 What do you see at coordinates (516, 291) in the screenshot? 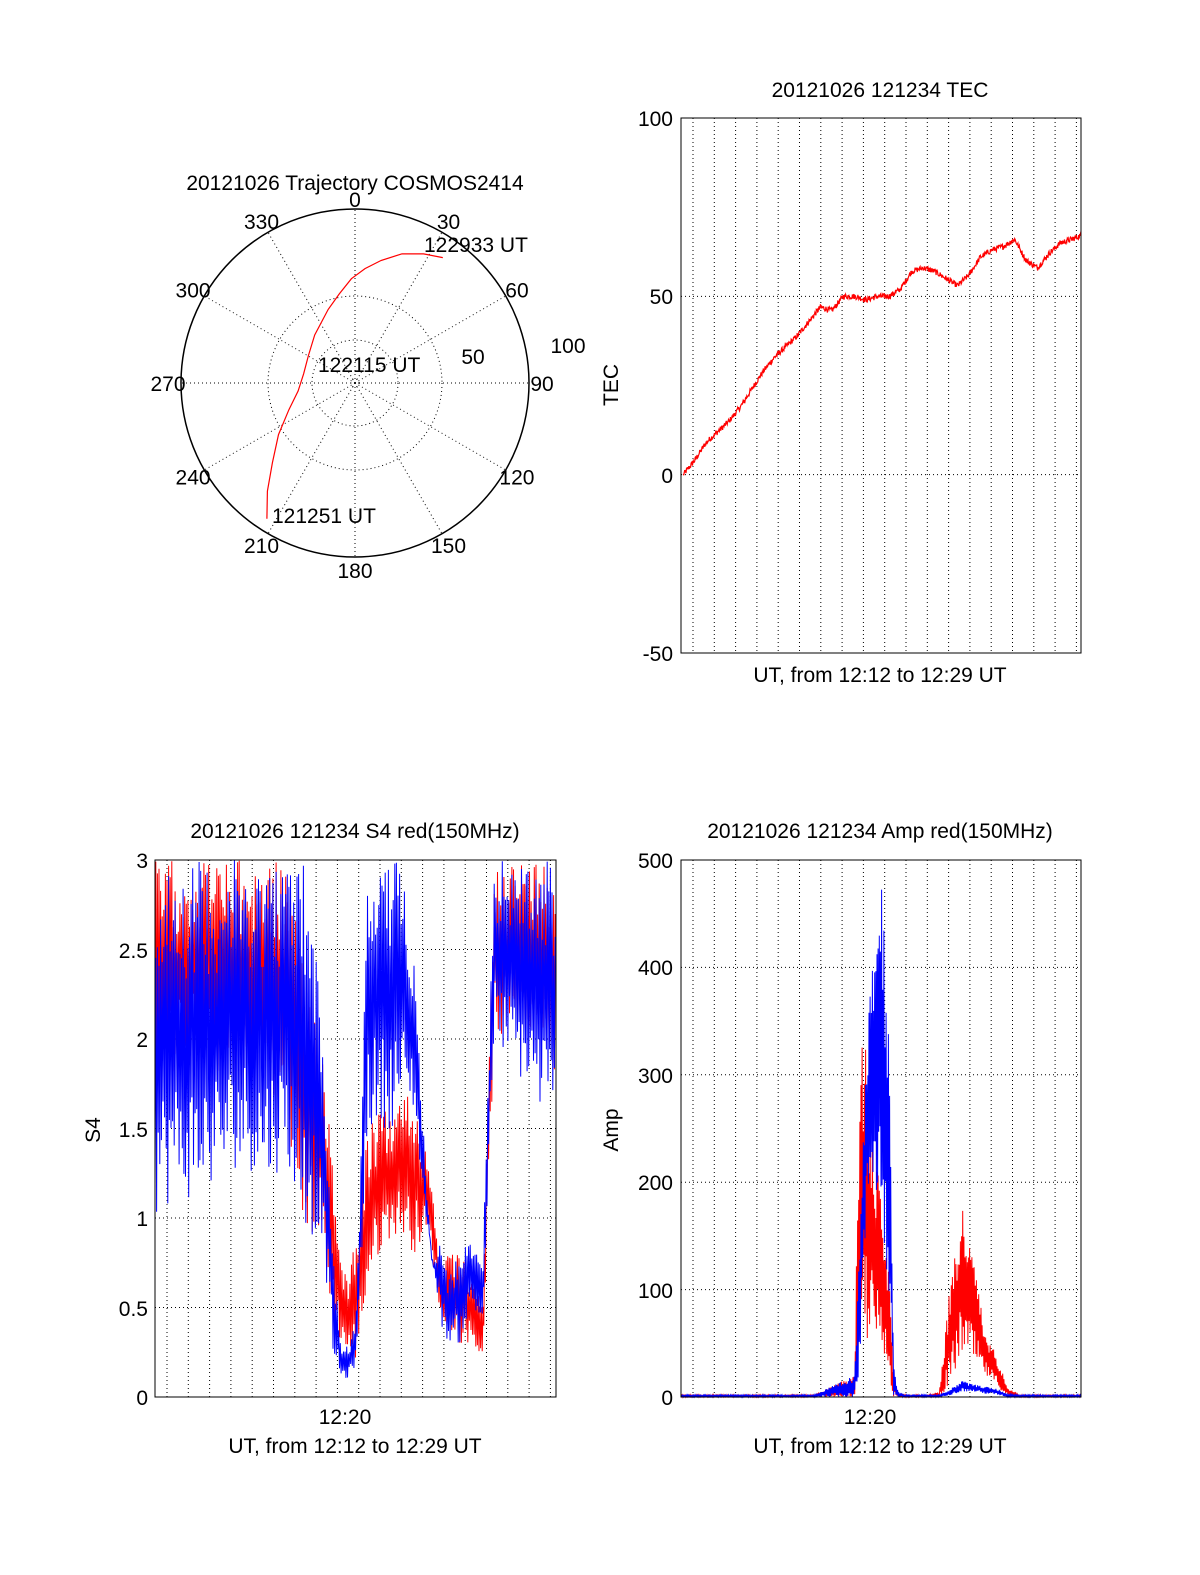
I see `polar-angle-label: 60` at bounding box center [516, 291].